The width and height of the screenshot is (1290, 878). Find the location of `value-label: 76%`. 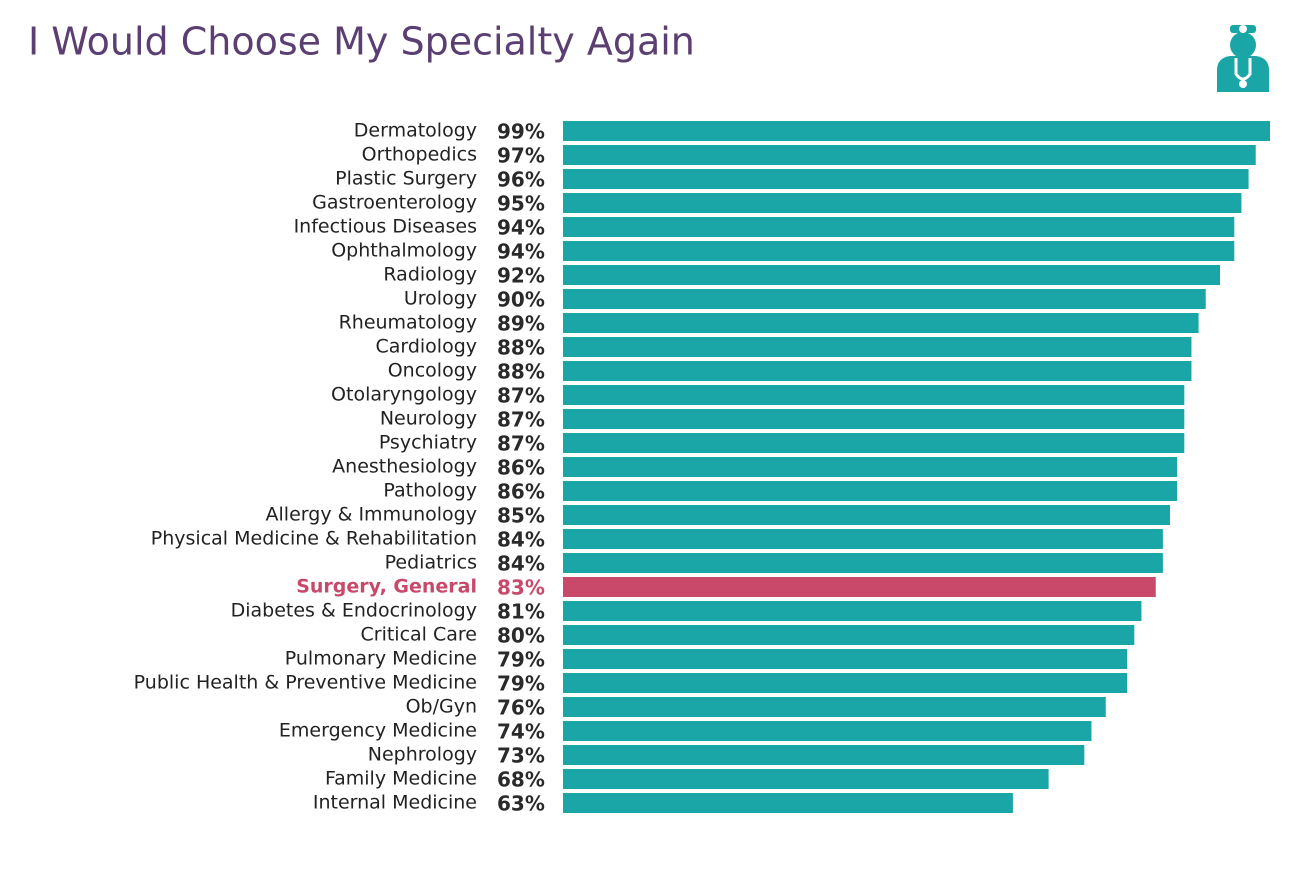

value-label: 76% is located at coordinates (521, 708).